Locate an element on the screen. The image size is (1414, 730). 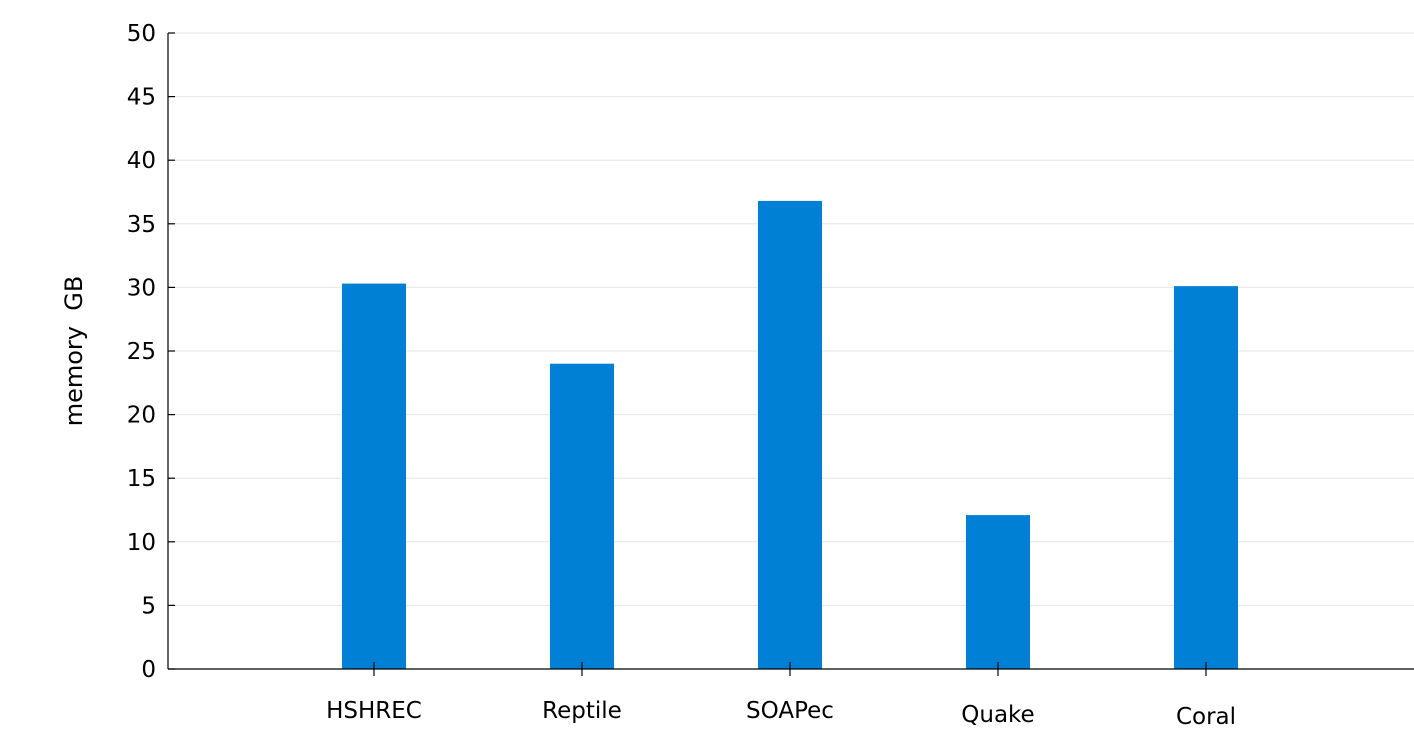
y-tick-label: 50 is located at coordinates (141, 34).